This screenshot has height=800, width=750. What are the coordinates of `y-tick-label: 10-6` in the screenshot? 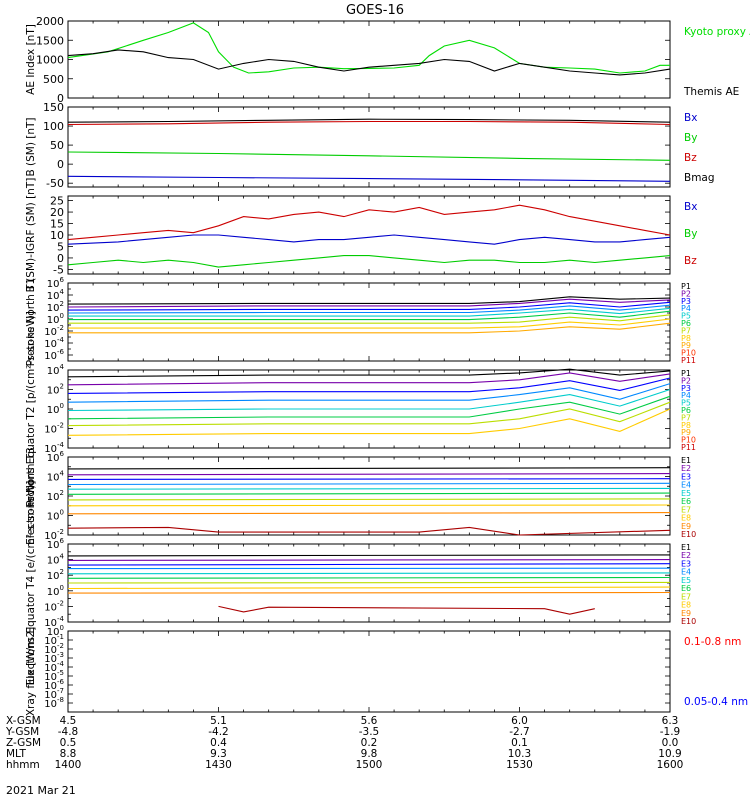 It's located at (54, 355).